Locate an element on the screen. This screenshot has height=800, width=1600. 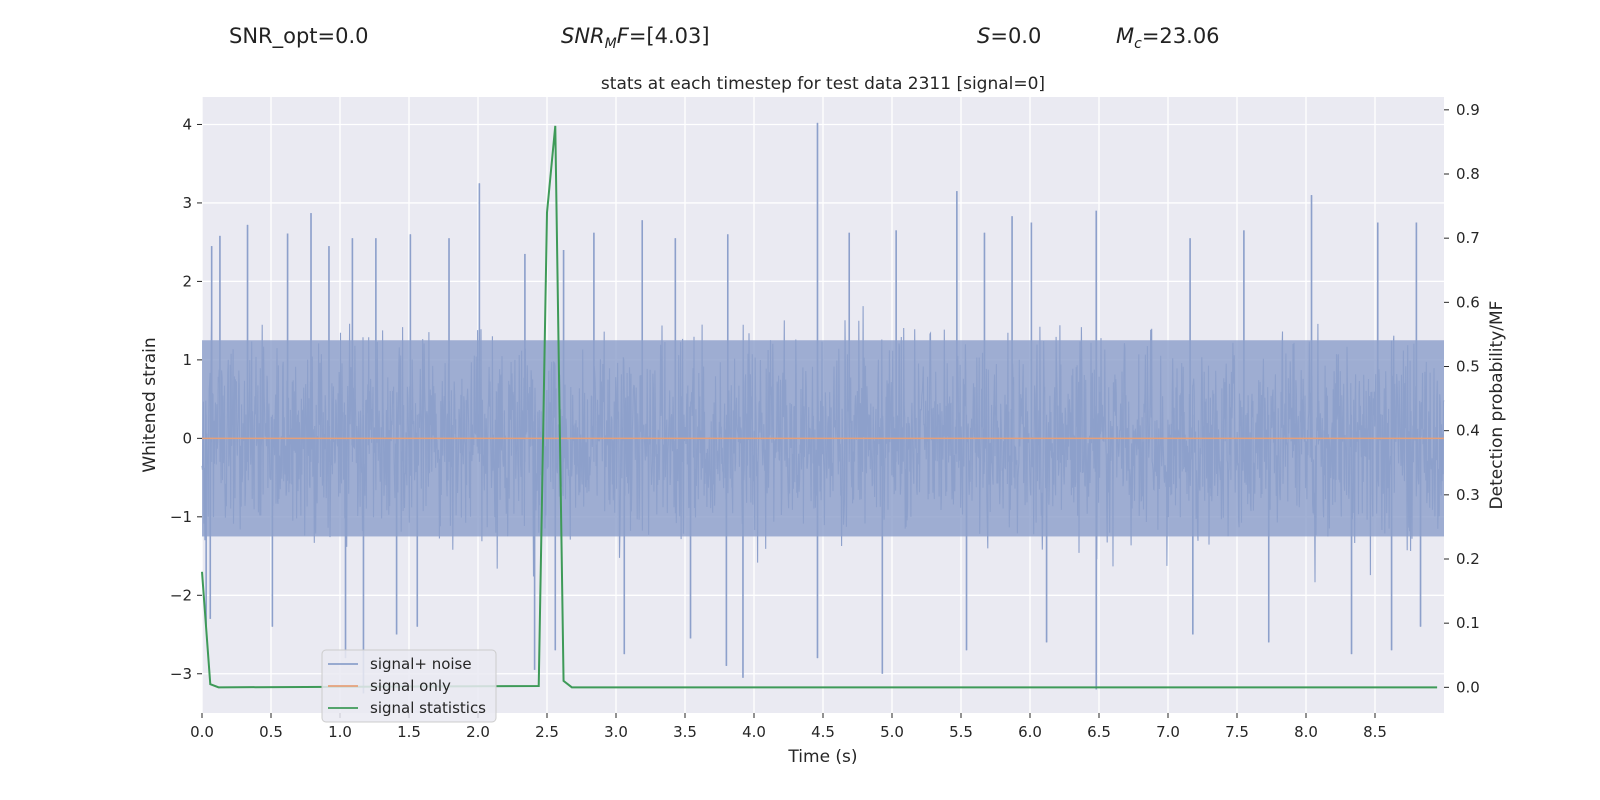
y-tick-label-5: 2 is located at coordinates (187, 281).